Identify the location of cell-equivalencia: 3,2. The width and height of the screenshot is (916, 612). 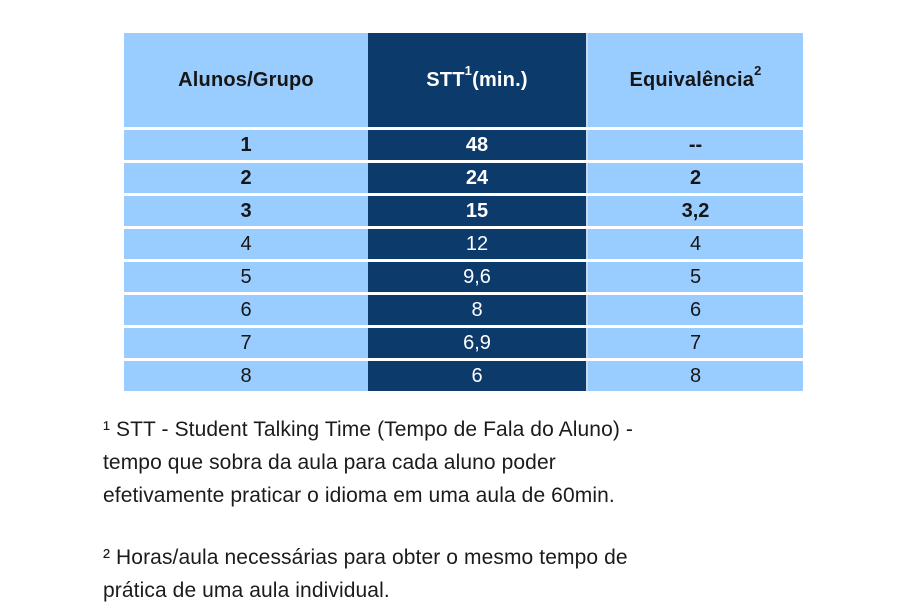
(694, 211).